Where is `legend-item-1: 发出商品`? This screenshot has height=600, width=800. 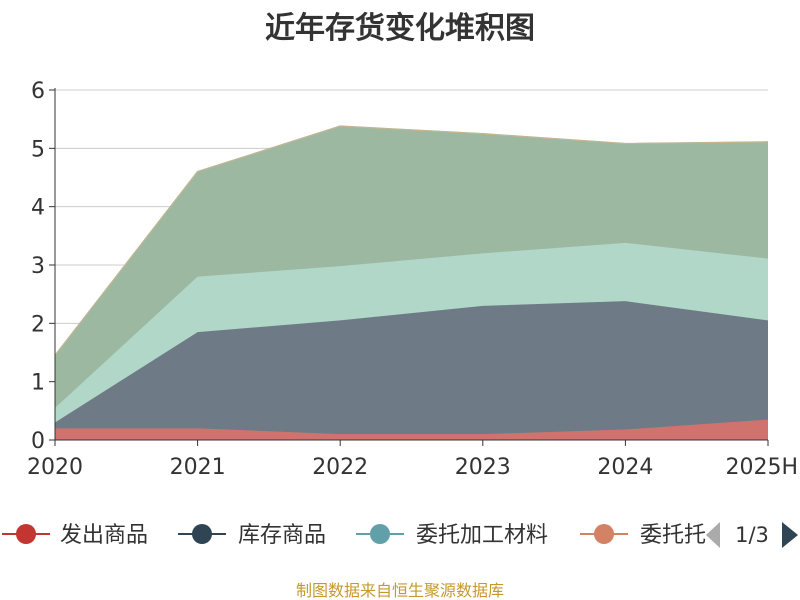 legend-item-1: 发出商品 is located at coordinates (75, 535).